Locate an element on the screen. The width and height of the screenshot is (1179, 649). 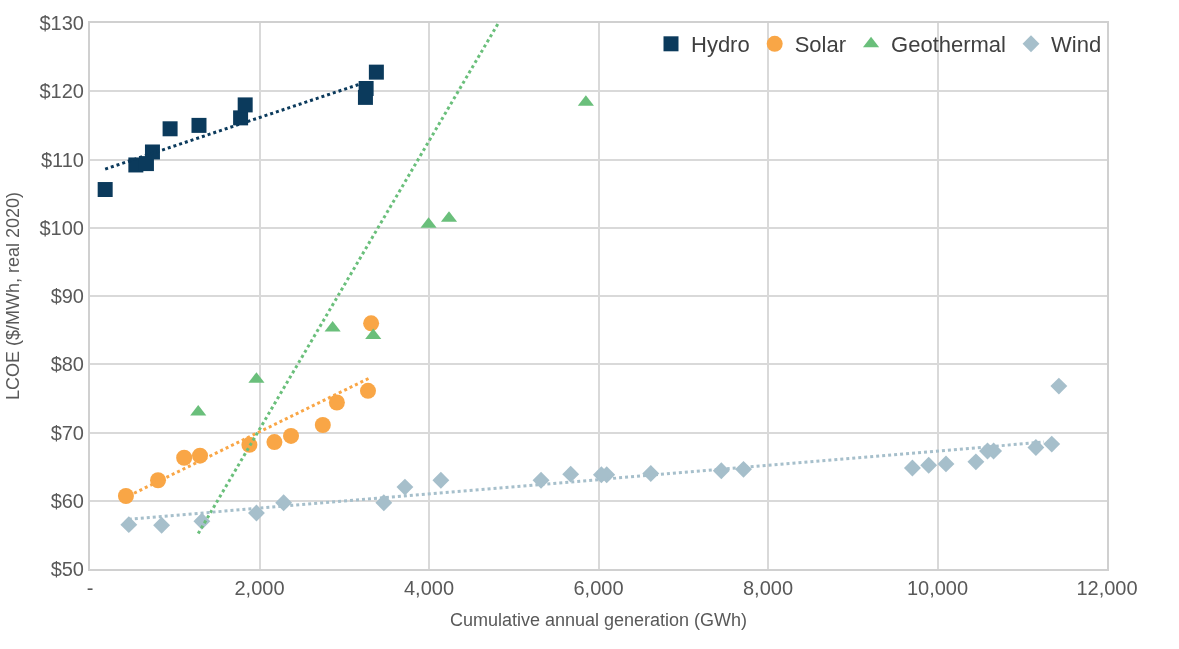
legend-label: Wind is located at coordinates (1076, 45).